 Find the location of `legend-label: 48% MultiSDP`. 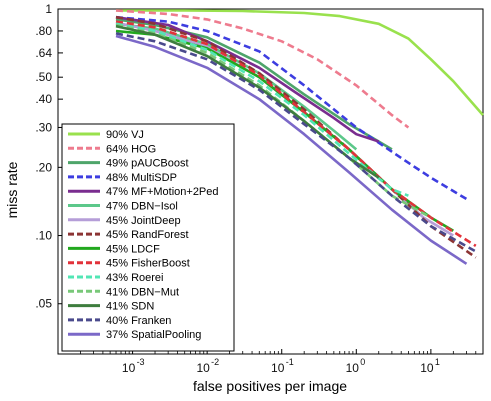

legend-label: 48% MultiSDP is located at coordinates (141, 178).